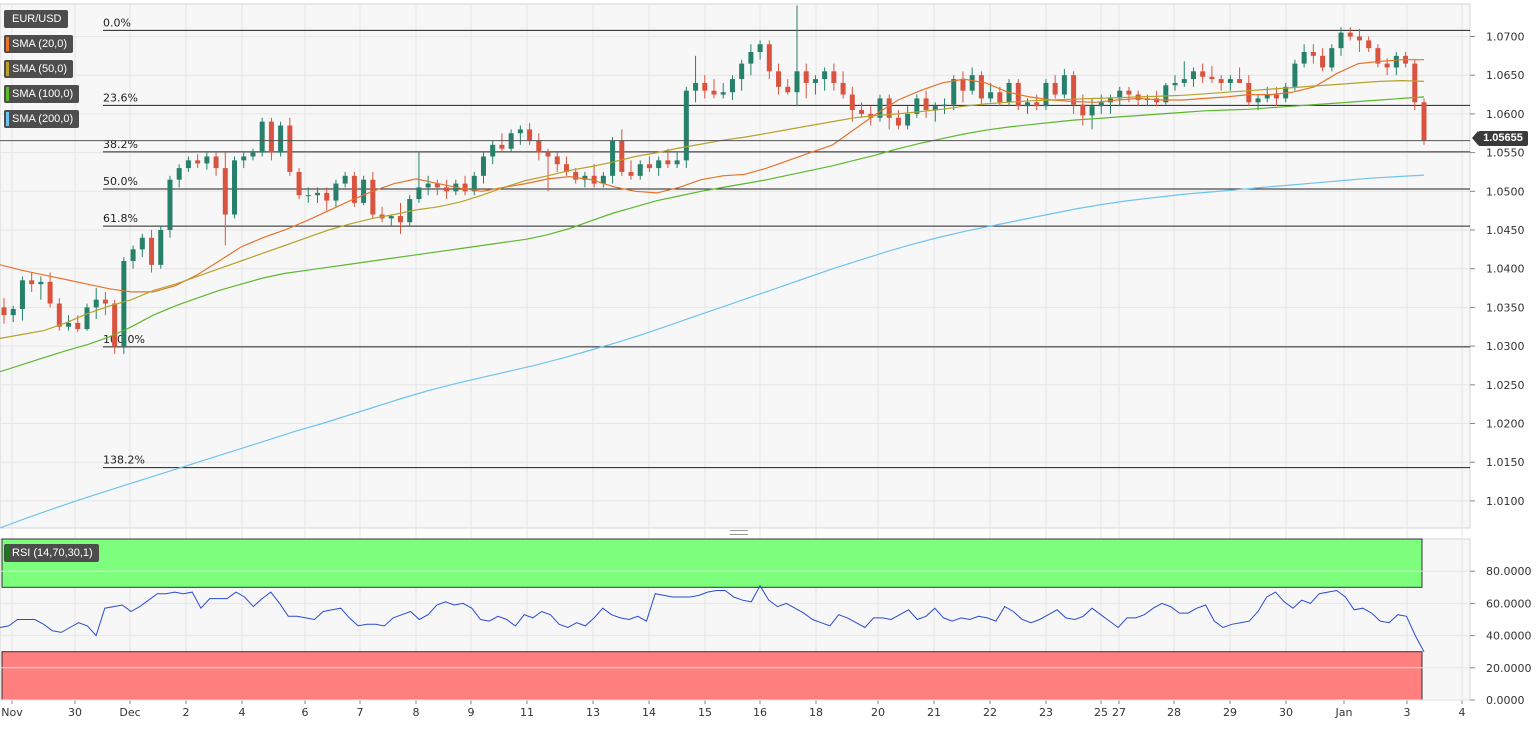  What do you see at coordinates (1505, 153) in the screenshot?
I see `y-tick-label: 1.0550` at bounding box center [1505, 153].